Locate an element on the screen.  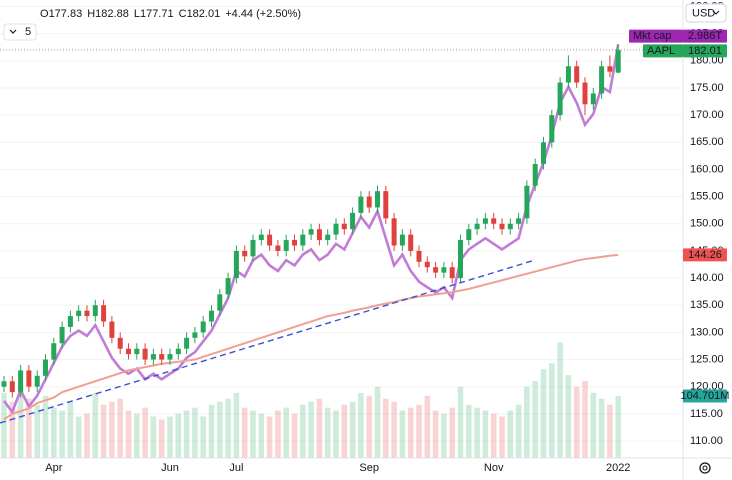
currency-select: USD is located at coordinates (706, 13).